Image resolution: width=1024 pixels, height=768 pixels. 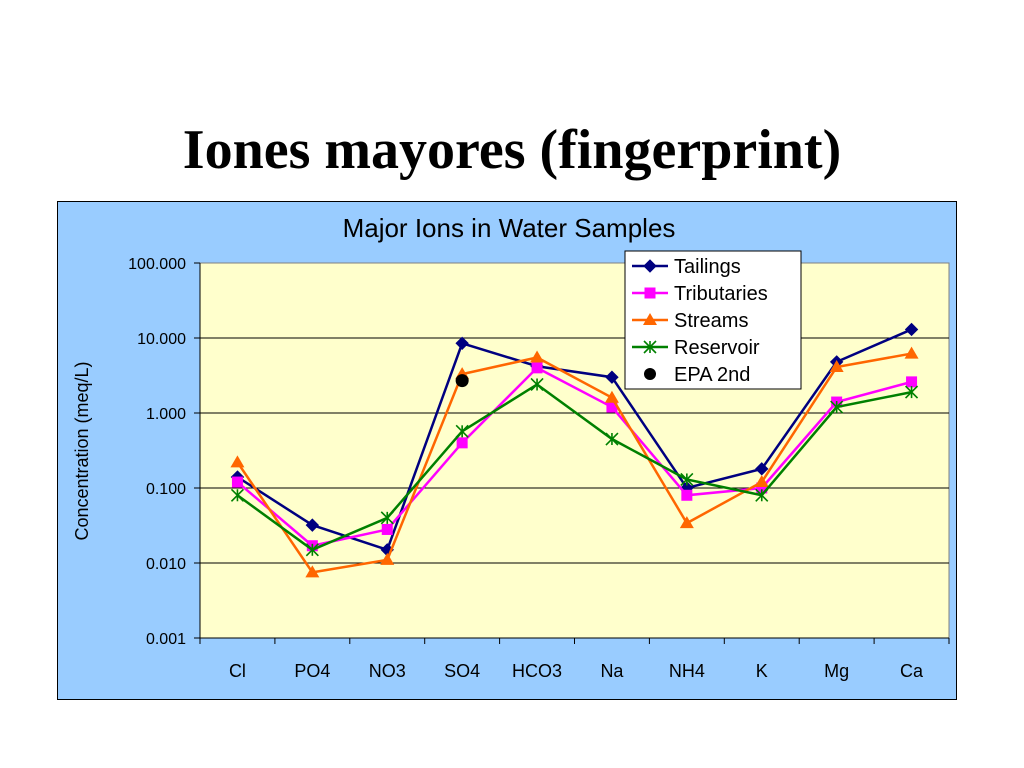 I want to click on x-tick-label: K, so click(x=762, y=671).